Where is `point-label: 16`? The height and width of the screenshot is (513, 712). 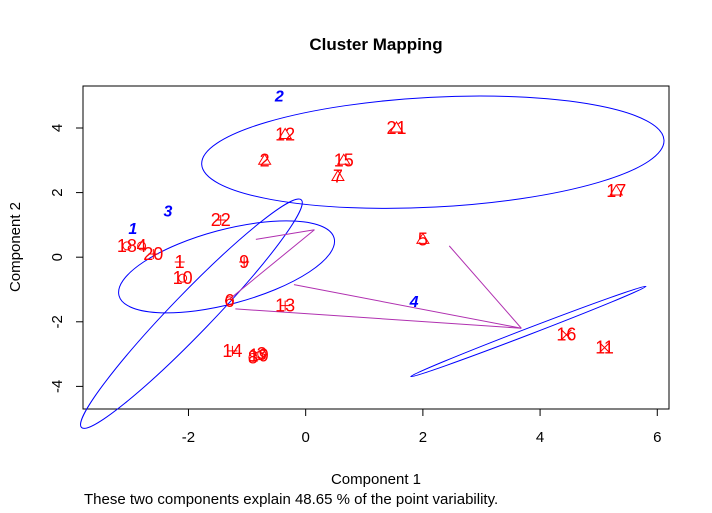
point-label: 16 is located at coordinates (566, 335).